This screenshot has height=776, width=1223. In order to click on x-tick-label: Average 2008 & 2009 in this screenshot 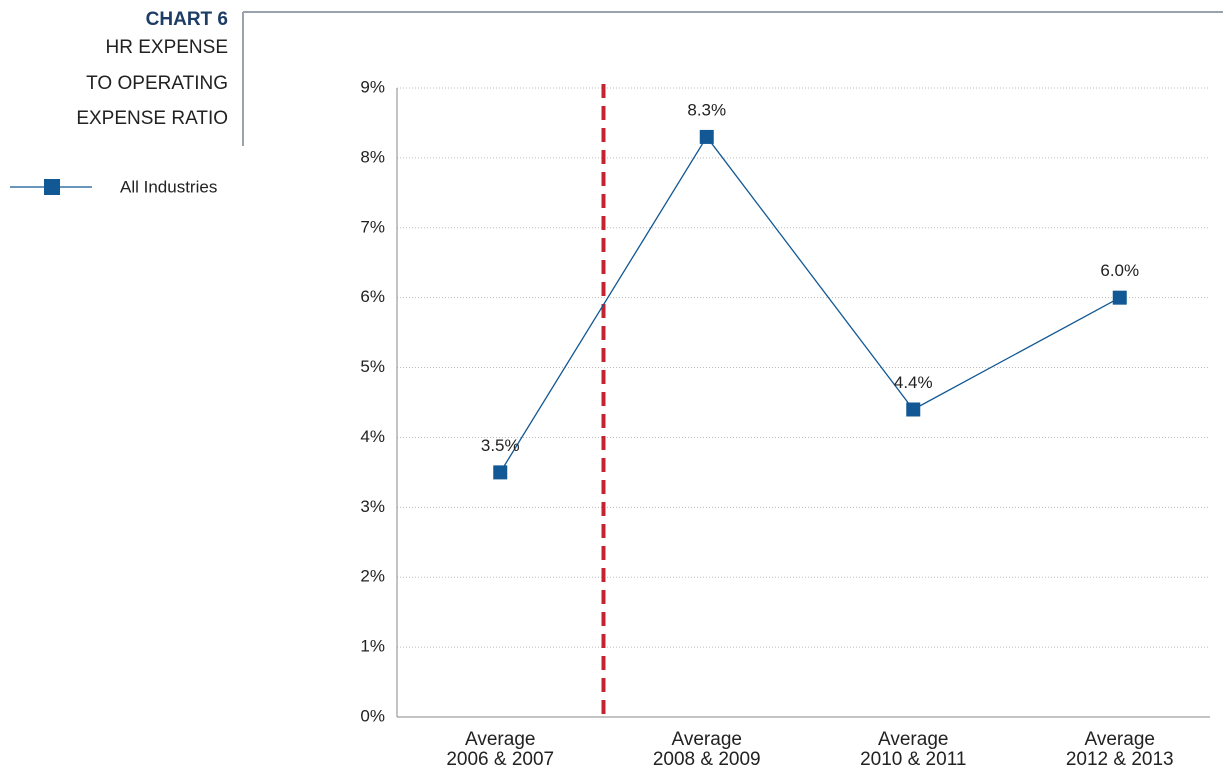, I will do `click(707, 749)`.